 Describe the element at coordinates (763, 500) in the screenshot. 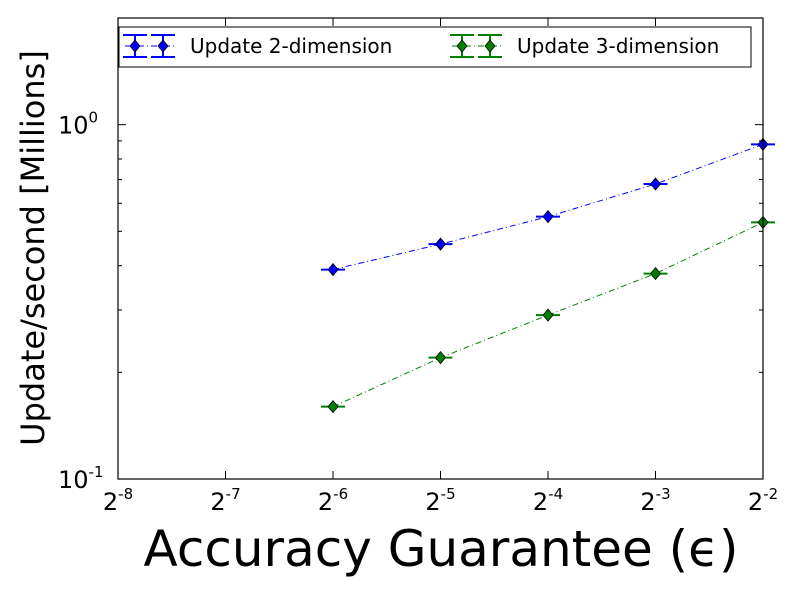

I see `x-tick-label-7: 2-2` at that location.